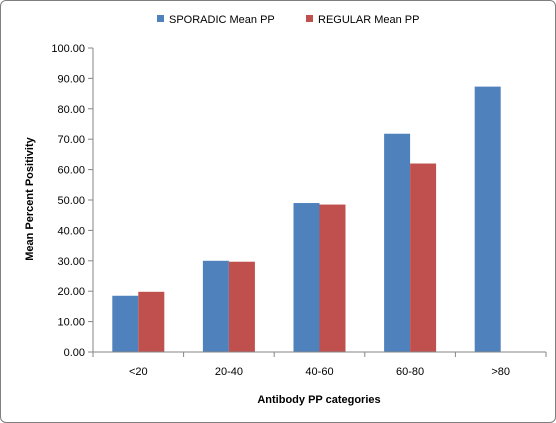  What do you see at coordinates (71, 110) in the screenshot?
I see `y-tick-label: 80.00` at bounding box center [71, 110].